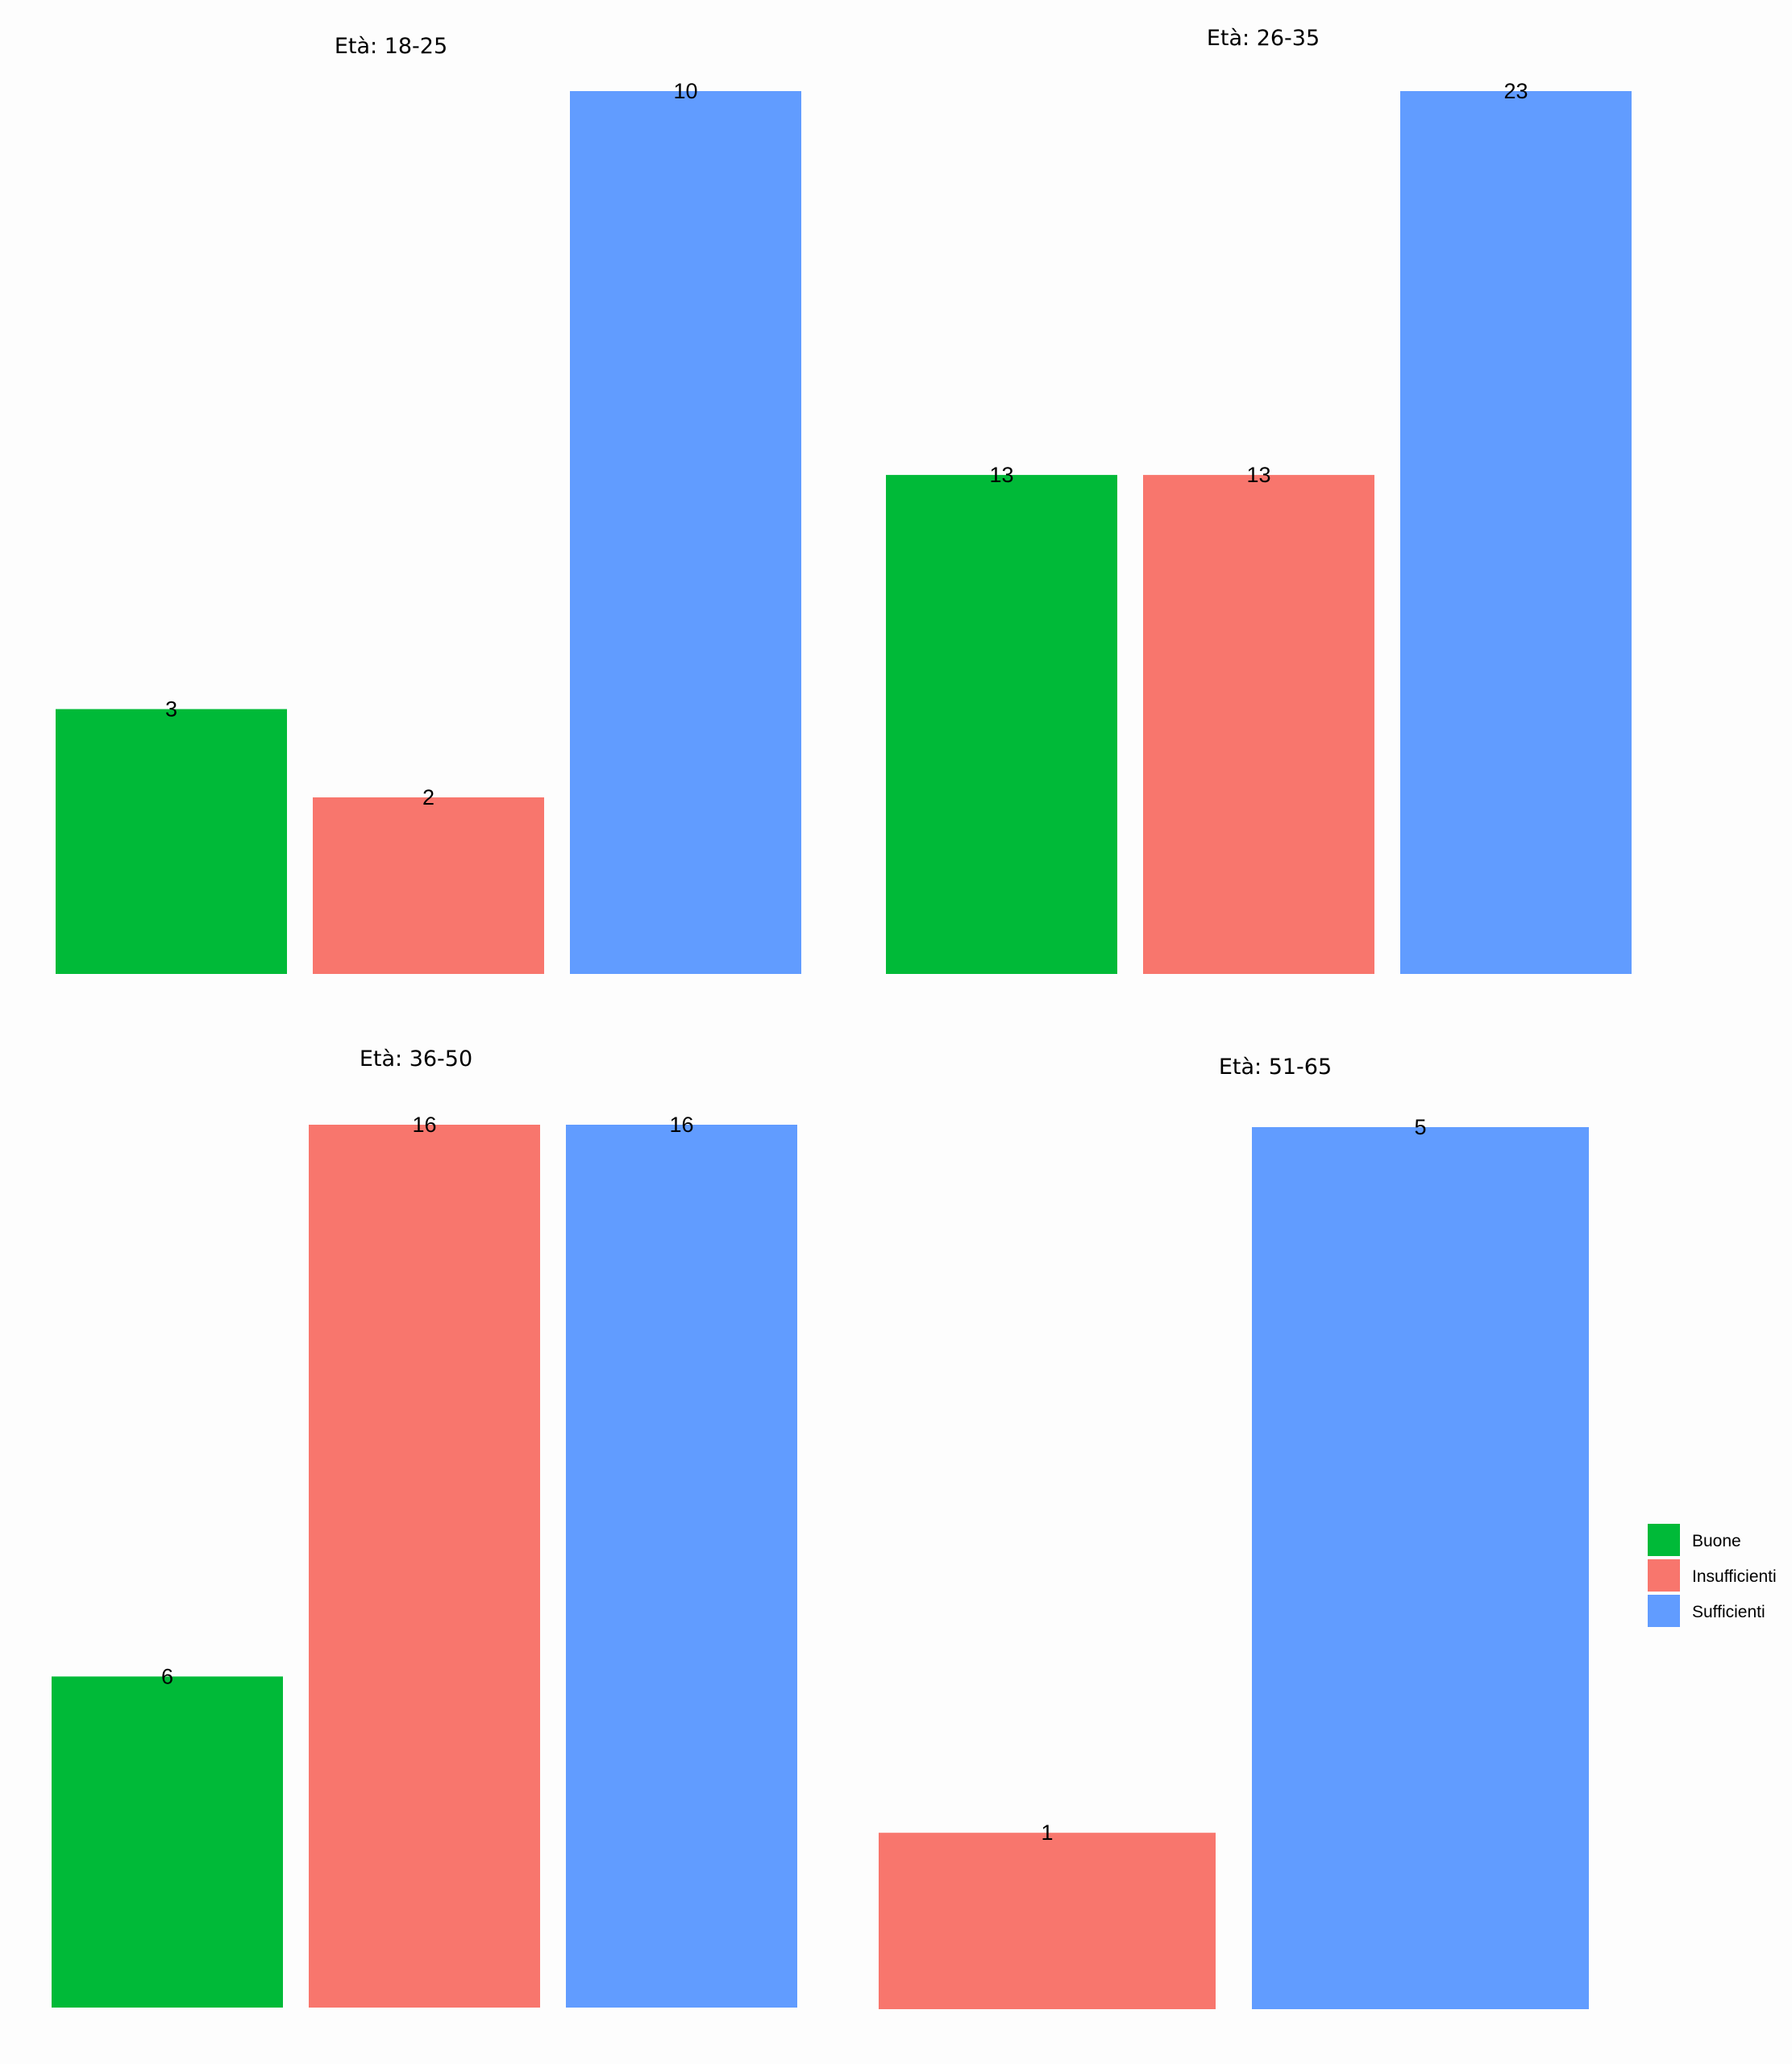 This screenshot has height=2064, width=1792. I want to click on bar-value-label: 10, so click(685, 91).